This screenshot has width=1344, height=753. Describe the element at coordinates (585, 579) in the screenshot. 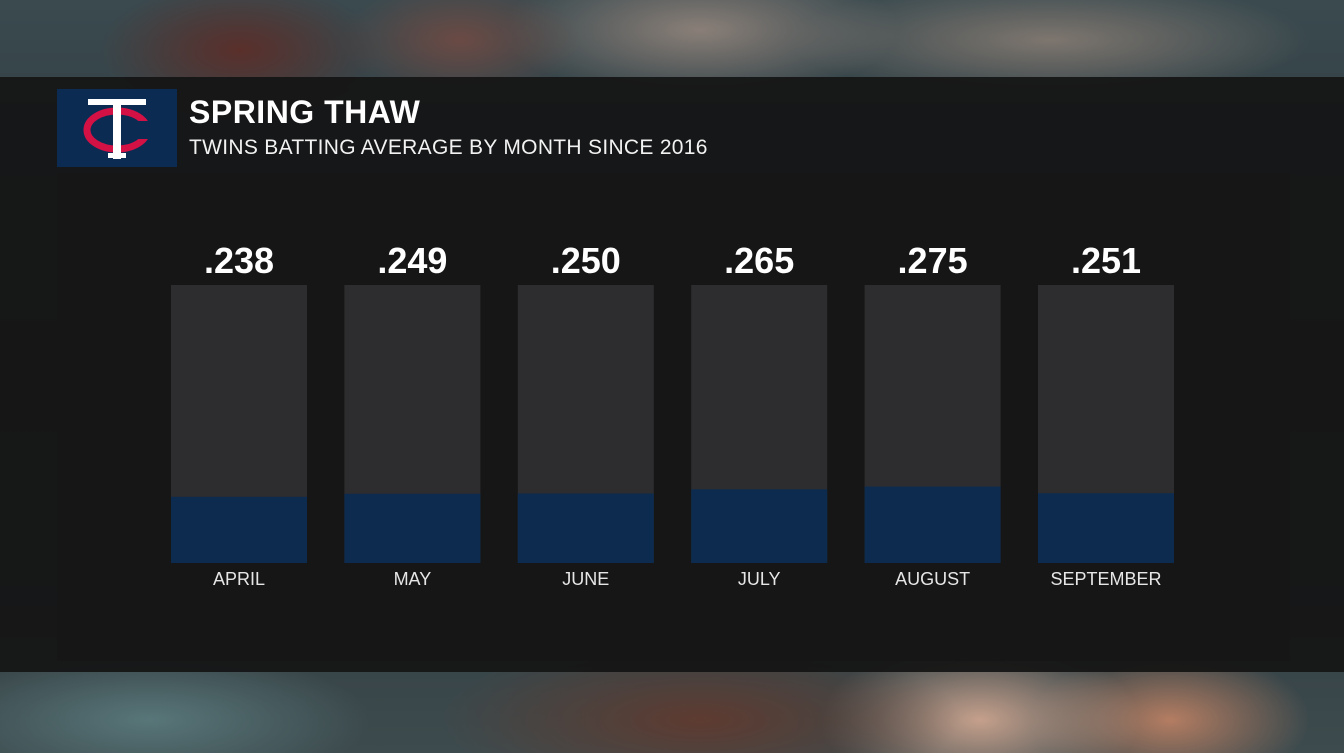

I see `category-label-june: JUNE` at that location.